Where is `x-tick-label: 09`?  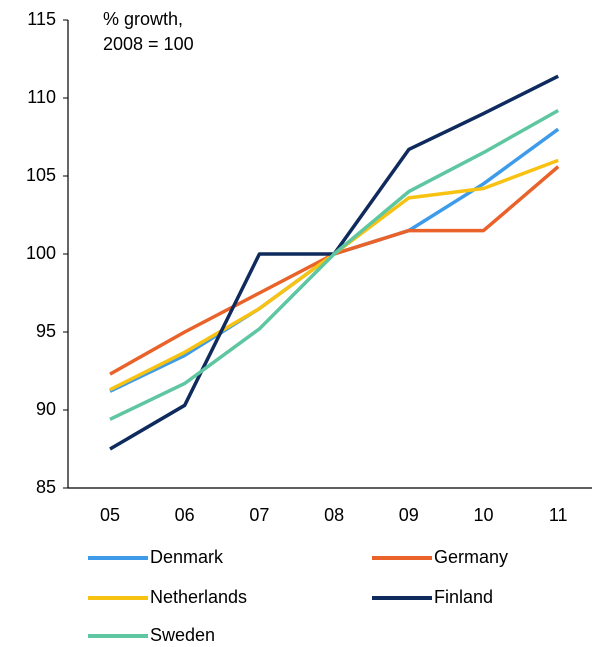 x-tick-label: 09 is located at coordinates (409, 515).